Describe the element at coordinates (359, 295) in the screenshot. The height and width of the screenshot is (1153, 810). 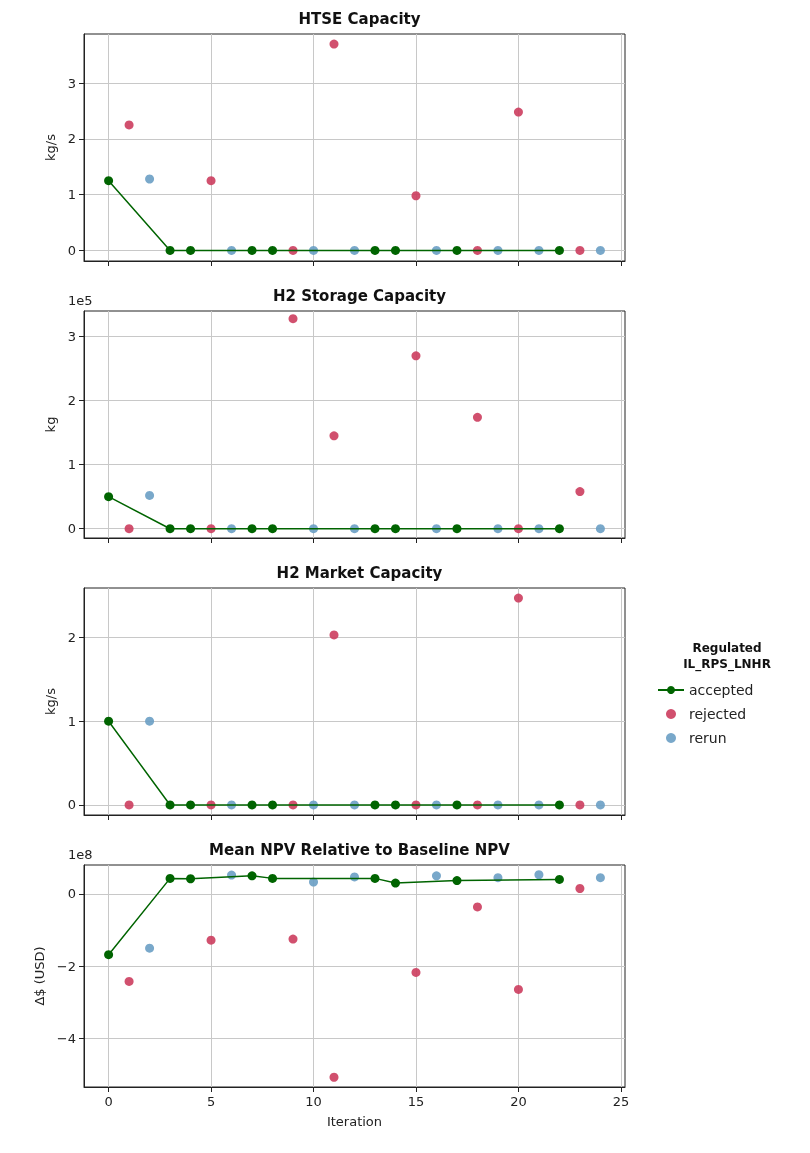
I see `chart-title: H2 Storage Capacity` at that location.